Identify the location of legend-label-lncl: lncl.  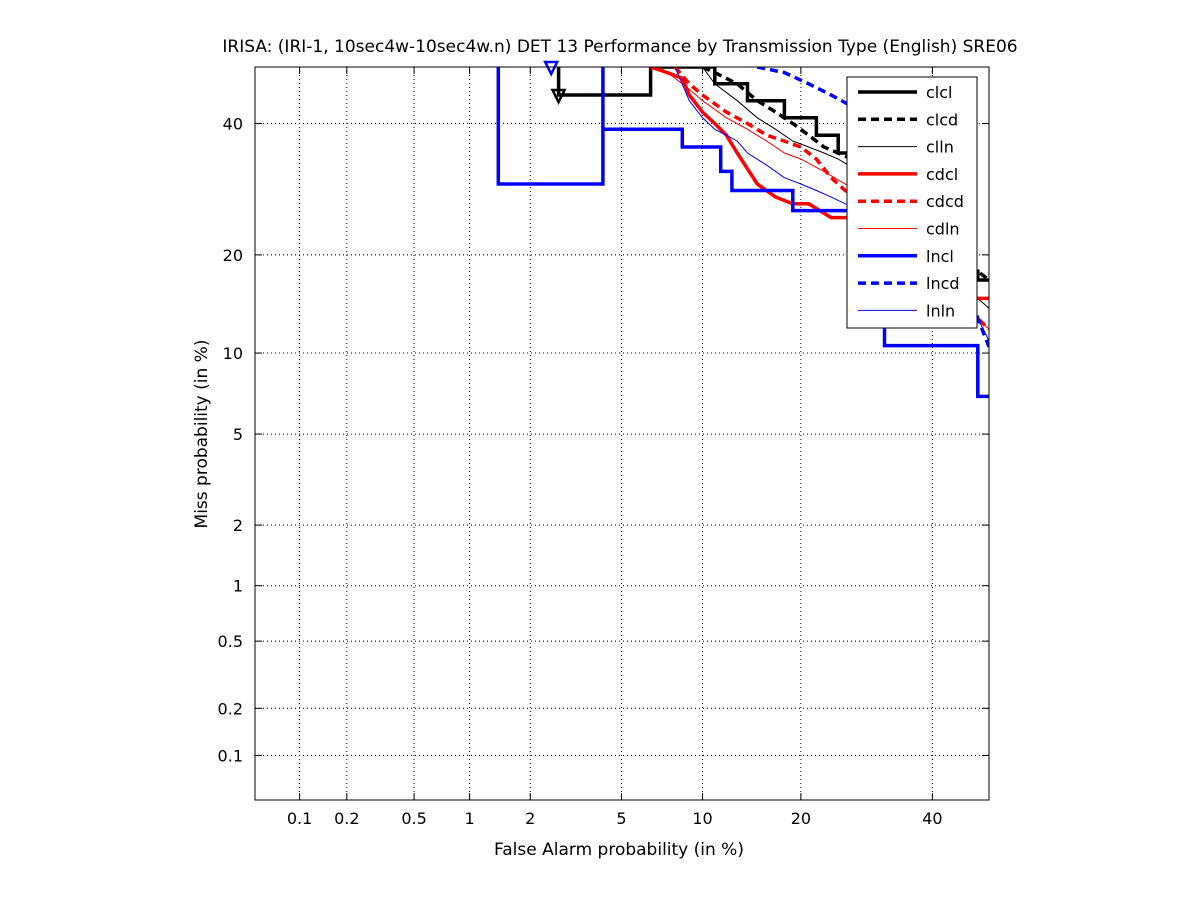
(940, 256).